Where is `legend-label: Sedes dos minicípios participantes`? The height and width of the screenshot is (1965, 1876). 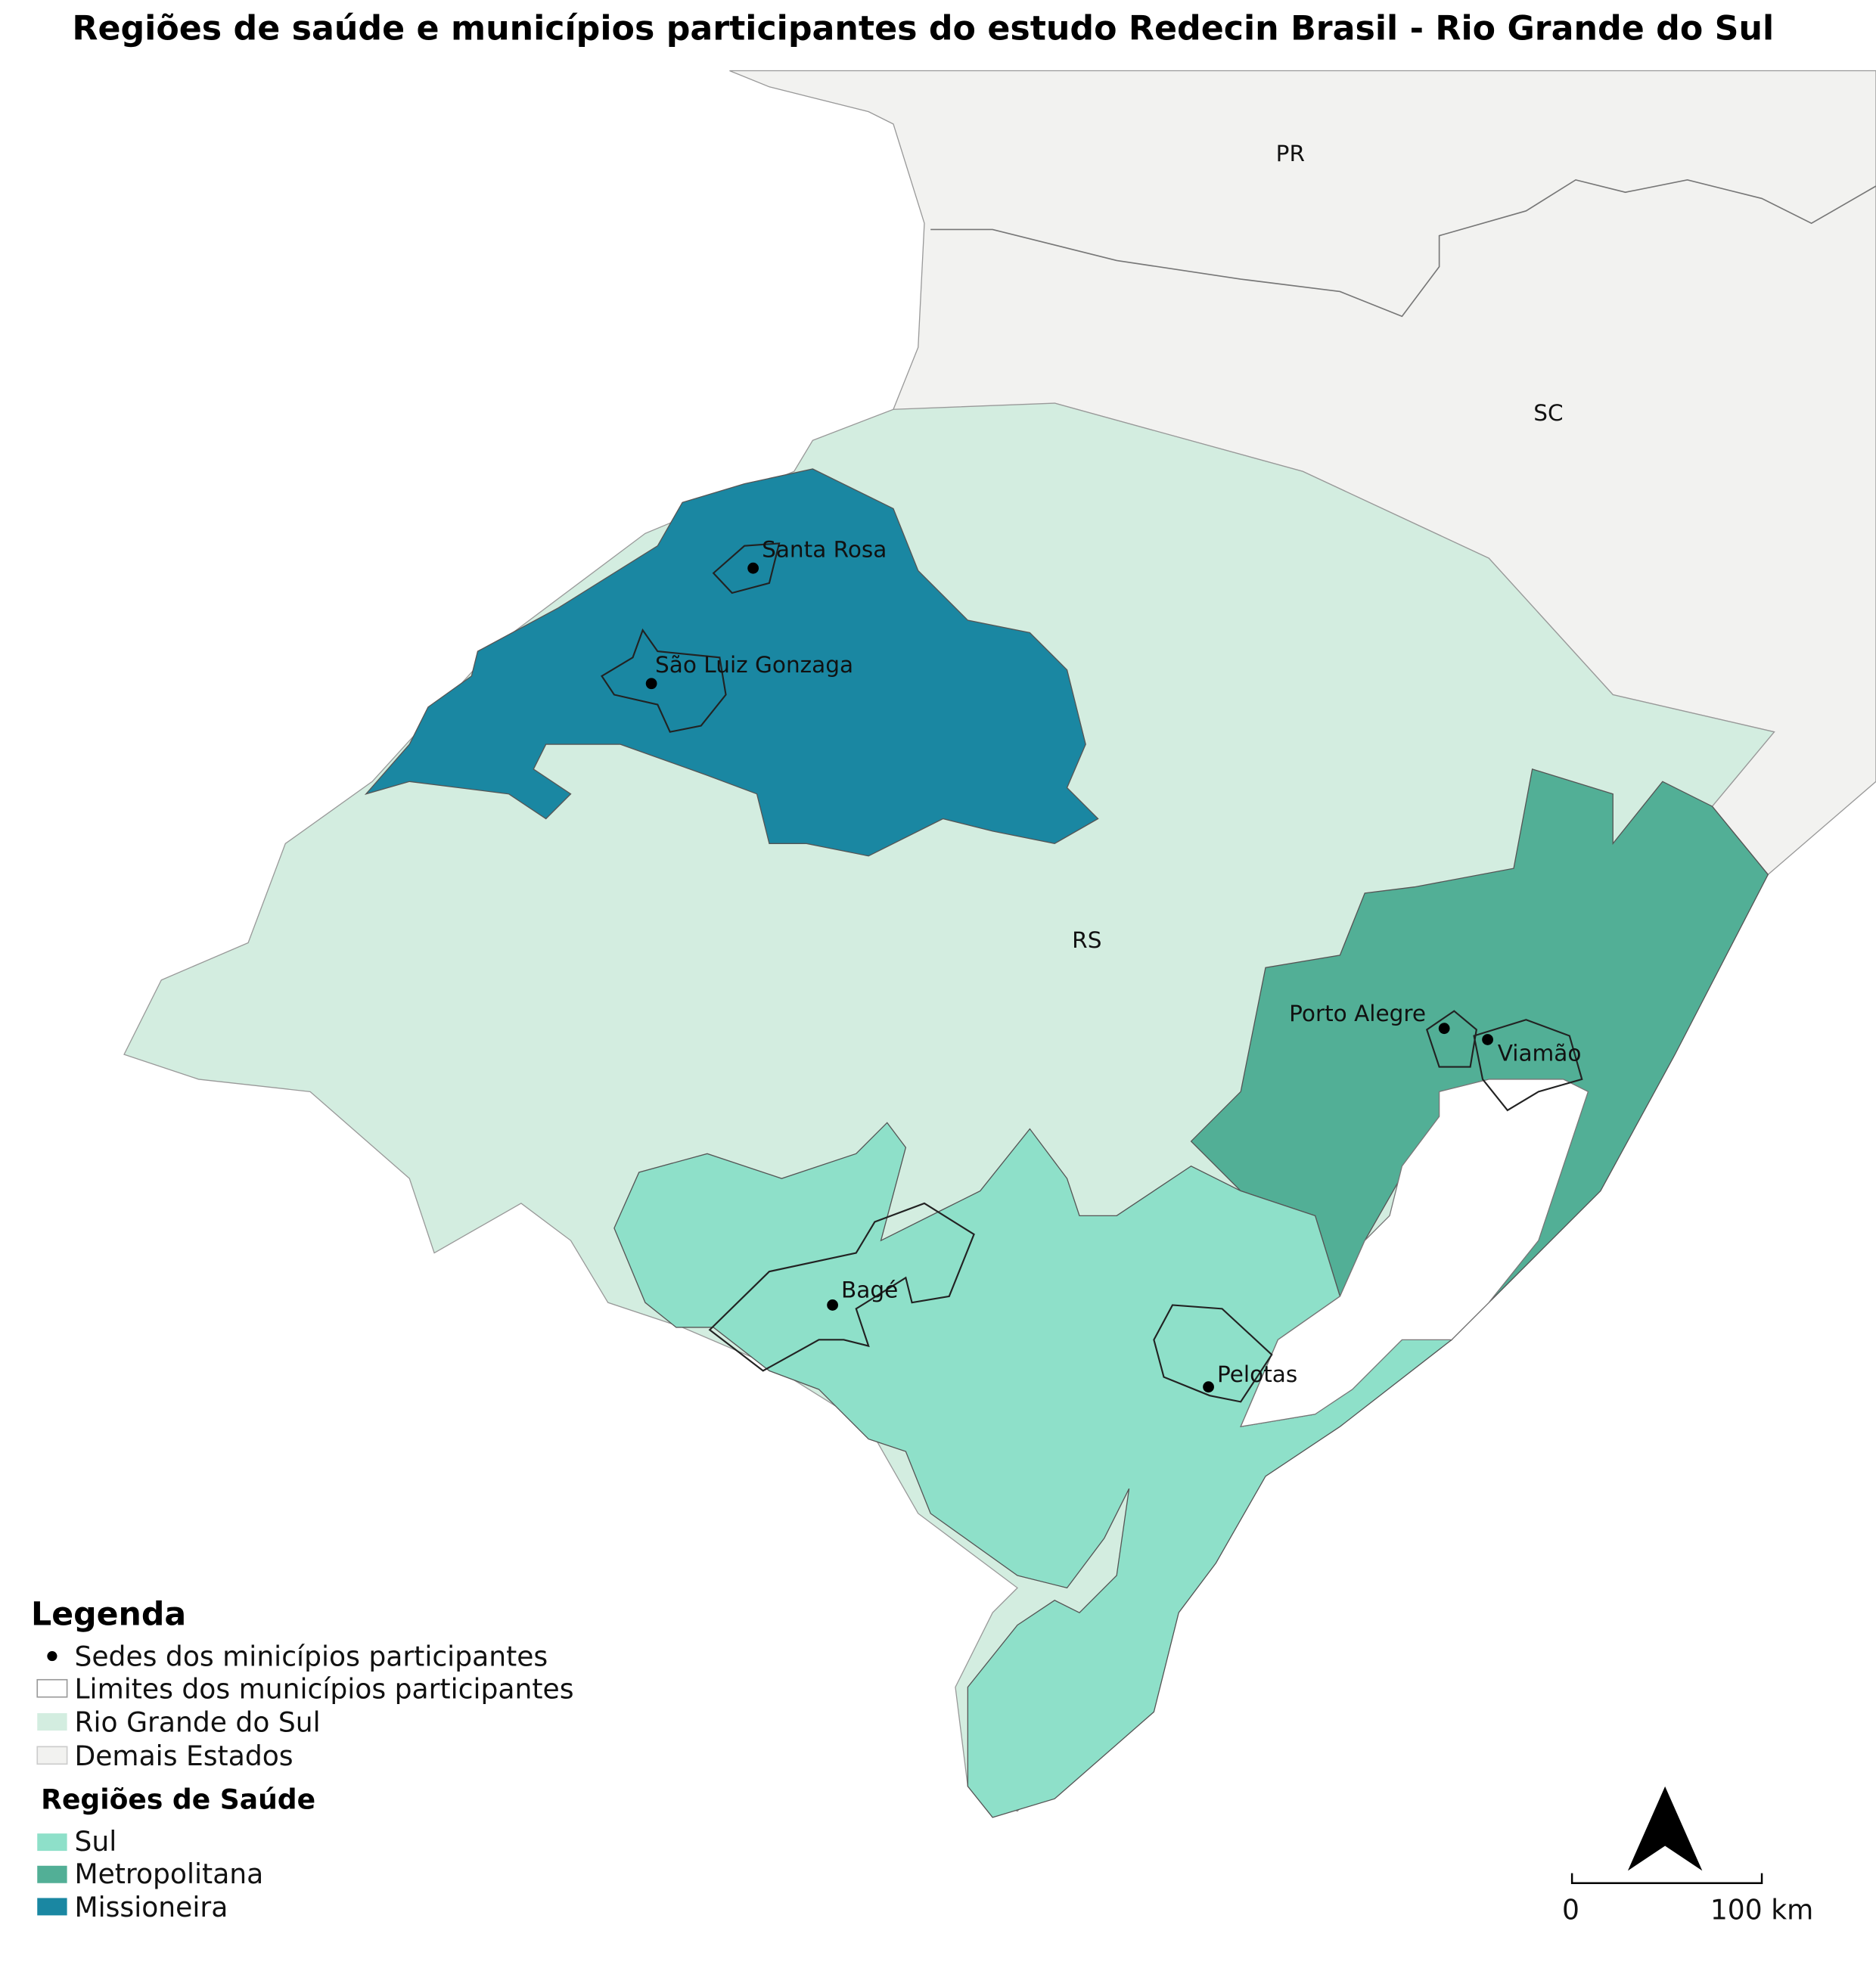
legend-label: Sedes dos minicípios participantes is located at coordinates (311, 1657).